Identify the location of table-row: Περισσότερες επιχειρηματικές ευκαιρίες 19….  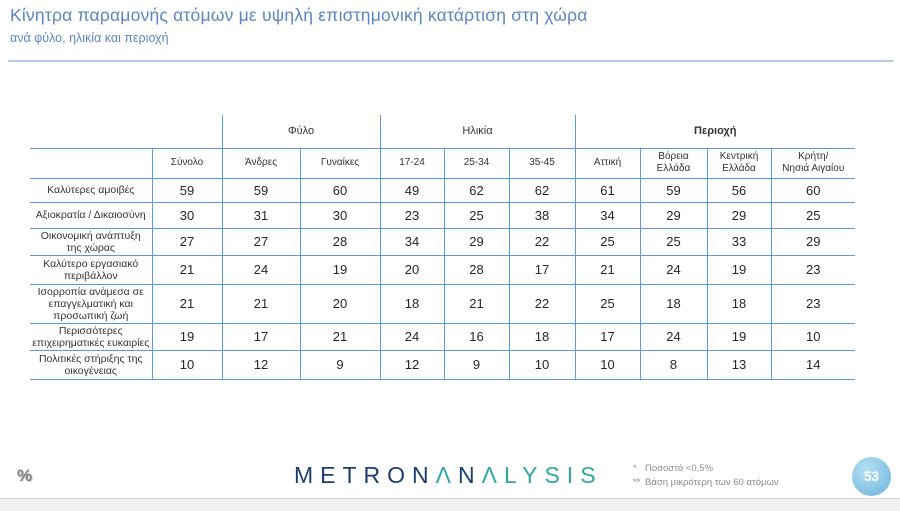
(442, 336).